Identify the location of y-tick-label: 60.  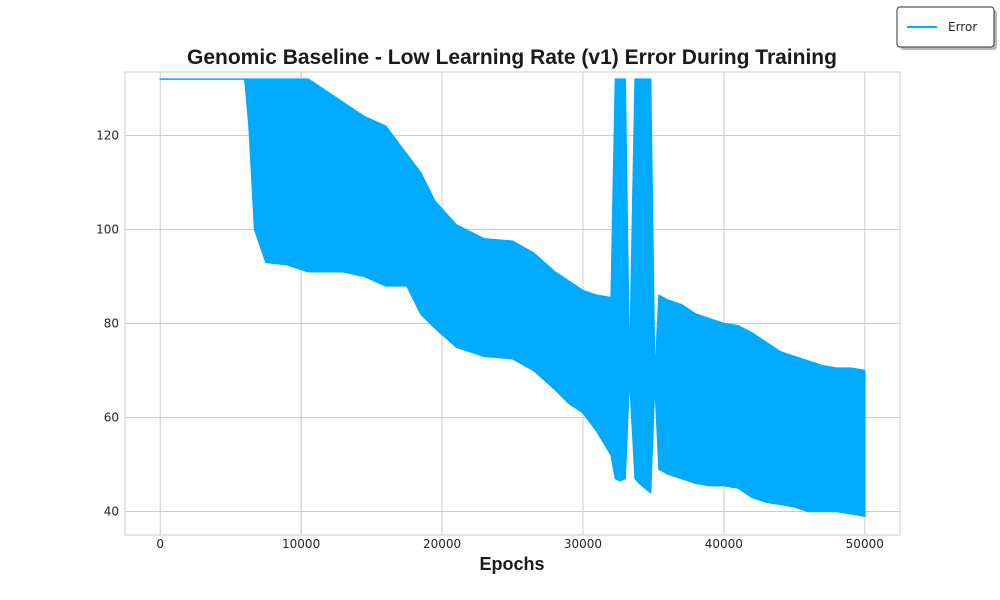
(111, 417).